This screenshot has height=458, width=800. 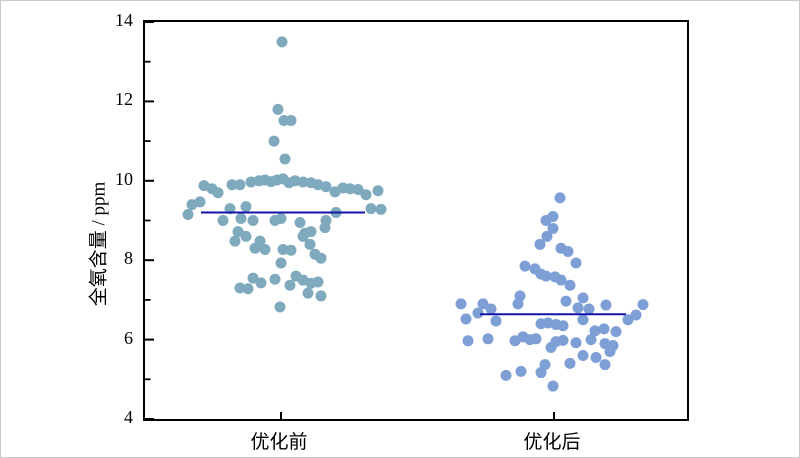 I want to click on y-tick-label: 4, so click(x=128, y=417).